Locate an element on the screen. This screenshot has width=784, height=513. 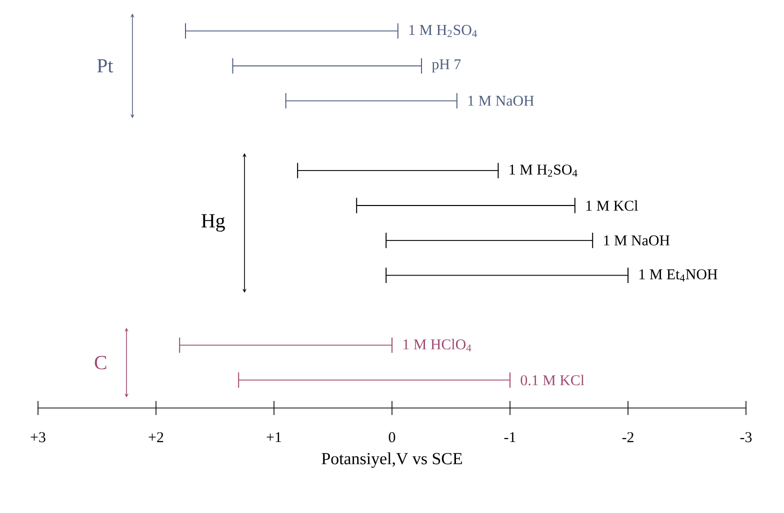
y-tick-label: 1 M KCl is located at coordinates (612, 205).